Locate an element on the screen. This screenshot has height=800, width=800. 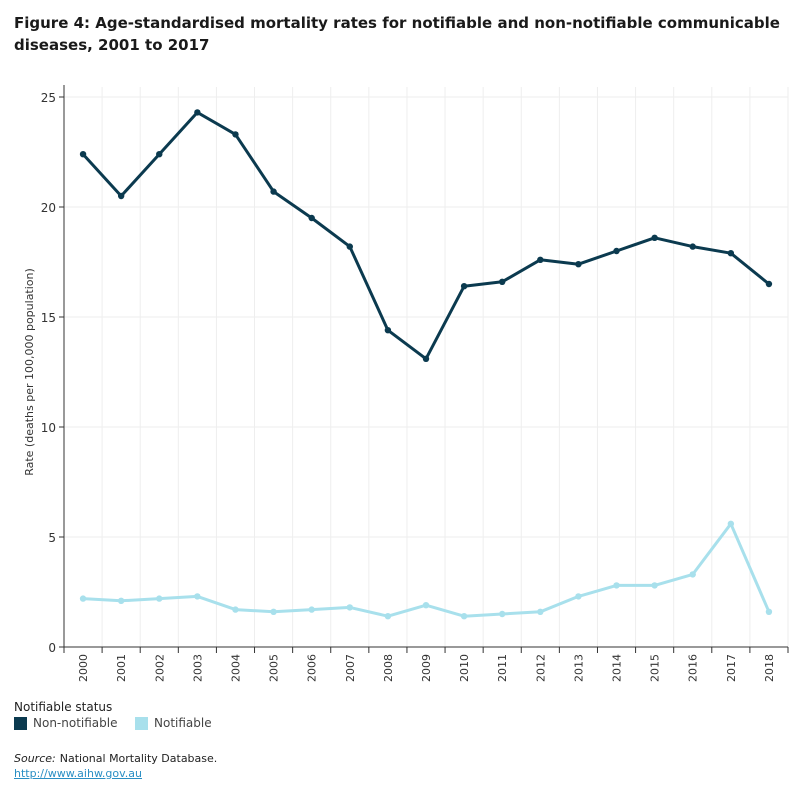
legend-label: Notifiable is located at coordinates (183, 723).